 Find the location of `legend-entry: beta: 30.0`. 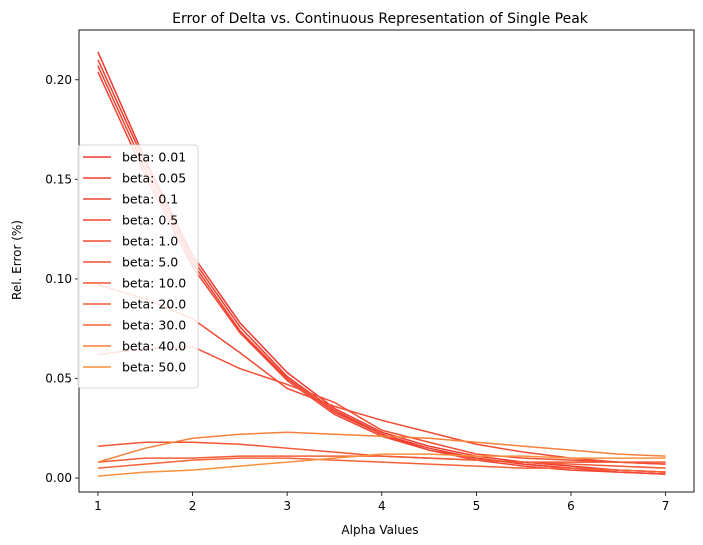

legend-entry: beta: 30.0 is located at coordinates (134, 325).